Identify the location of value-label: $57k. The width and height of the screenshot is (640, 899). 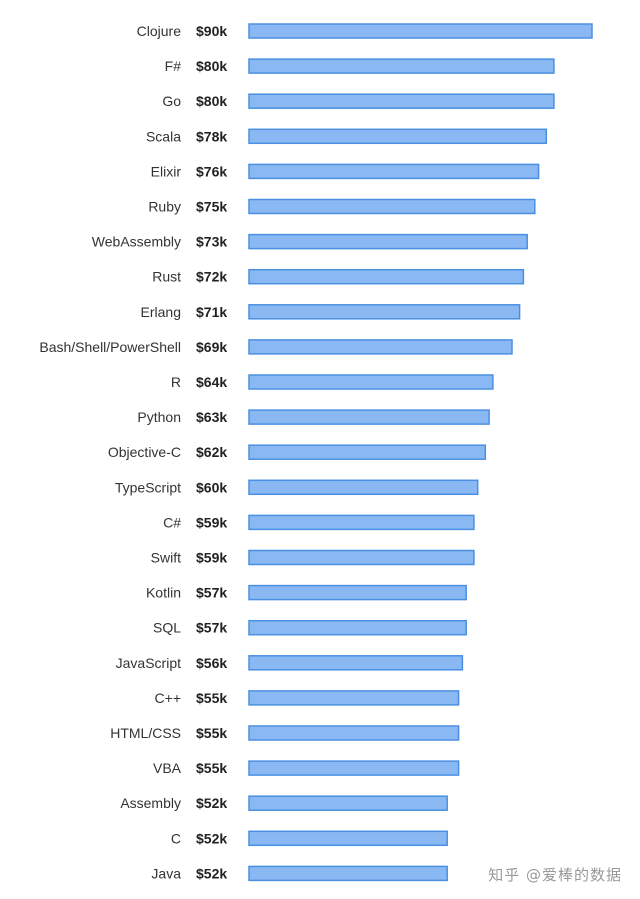
(211, 628).